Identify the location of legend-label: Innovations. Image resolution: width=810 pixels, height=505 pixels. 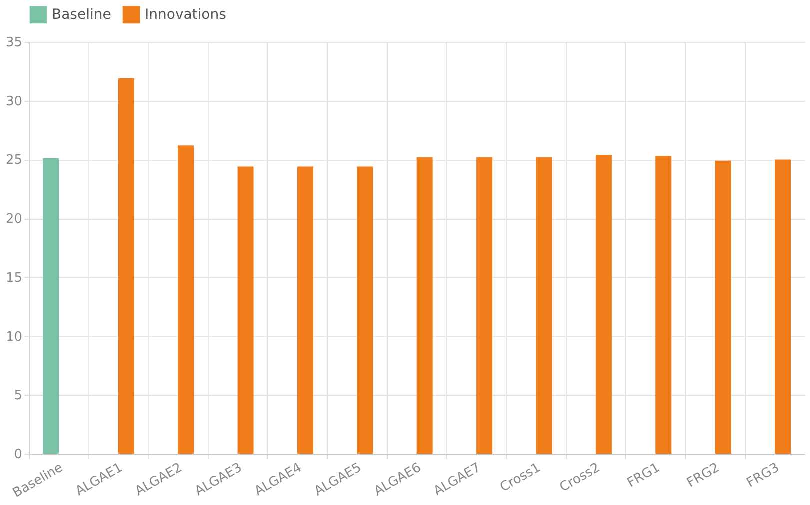
(185, 14).